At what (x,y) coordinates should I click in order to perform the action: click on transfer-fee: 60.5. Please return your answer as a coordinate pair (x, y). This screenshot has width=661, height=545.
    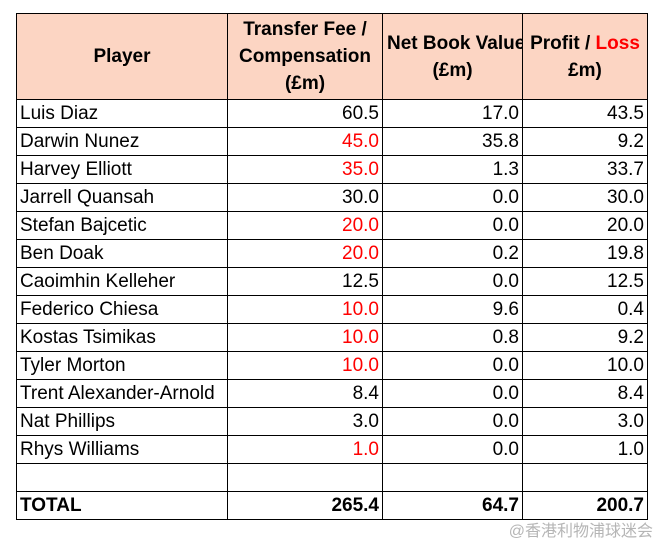
    Looking at the image, I should click on (305, 113).